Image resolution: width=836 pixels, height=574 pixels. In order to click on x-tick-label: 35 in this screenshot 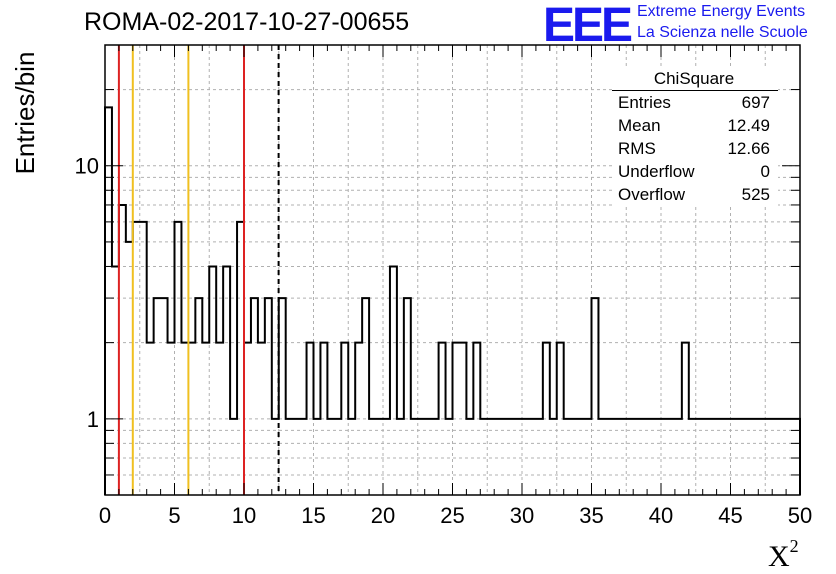, I will do `click(591, 515)`.